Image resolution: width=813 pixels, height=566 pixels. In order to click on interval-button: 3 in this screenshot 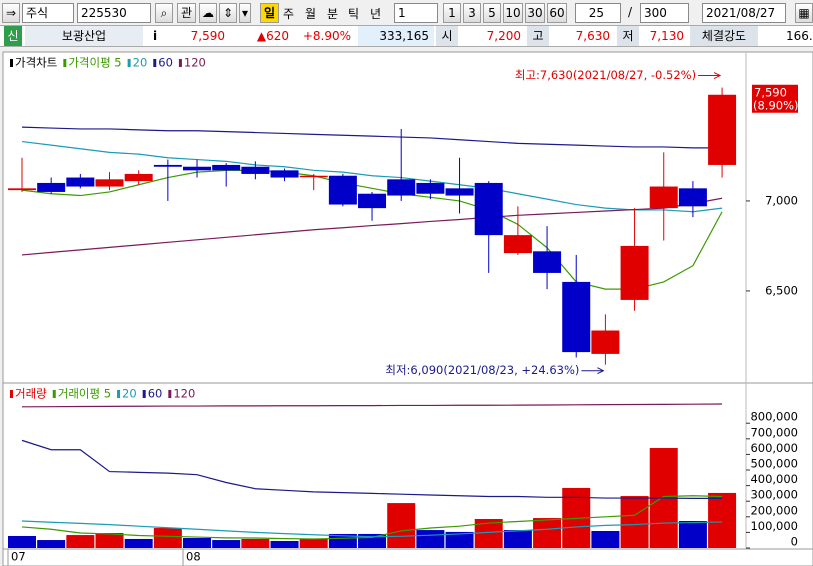, I will do `click(472, 13)`.